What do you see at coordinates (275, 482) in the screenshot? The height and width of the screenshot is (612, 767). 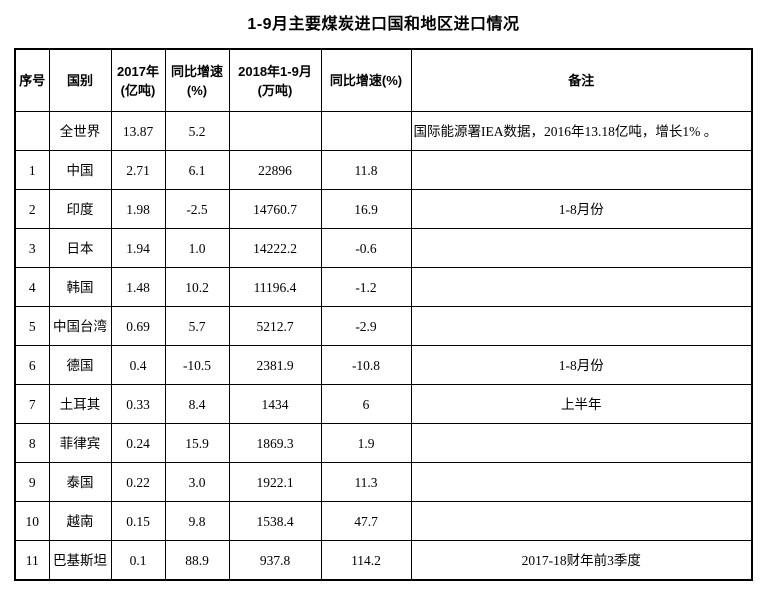 I see `cell-2018-volume: 1922.1` at bounding box center [275, 482].